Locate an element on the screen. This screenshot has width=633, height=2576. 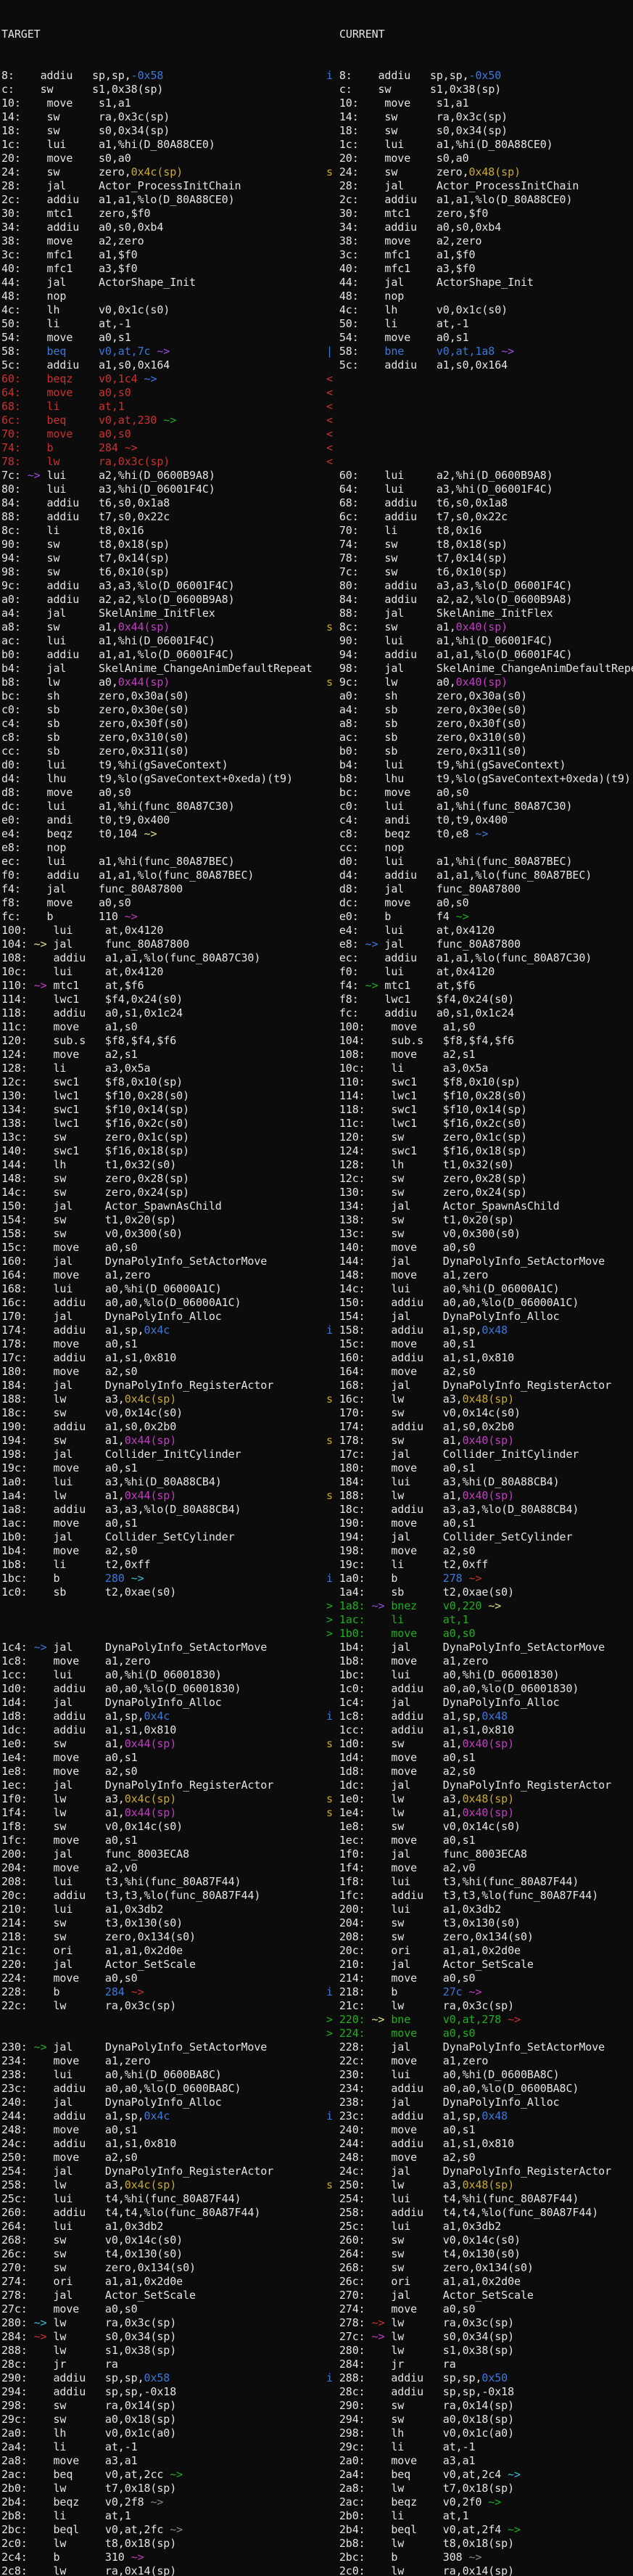
asm-line-target: ac: lui a1,%hi(D_06001F4C) is located at coordinates (108, 640).